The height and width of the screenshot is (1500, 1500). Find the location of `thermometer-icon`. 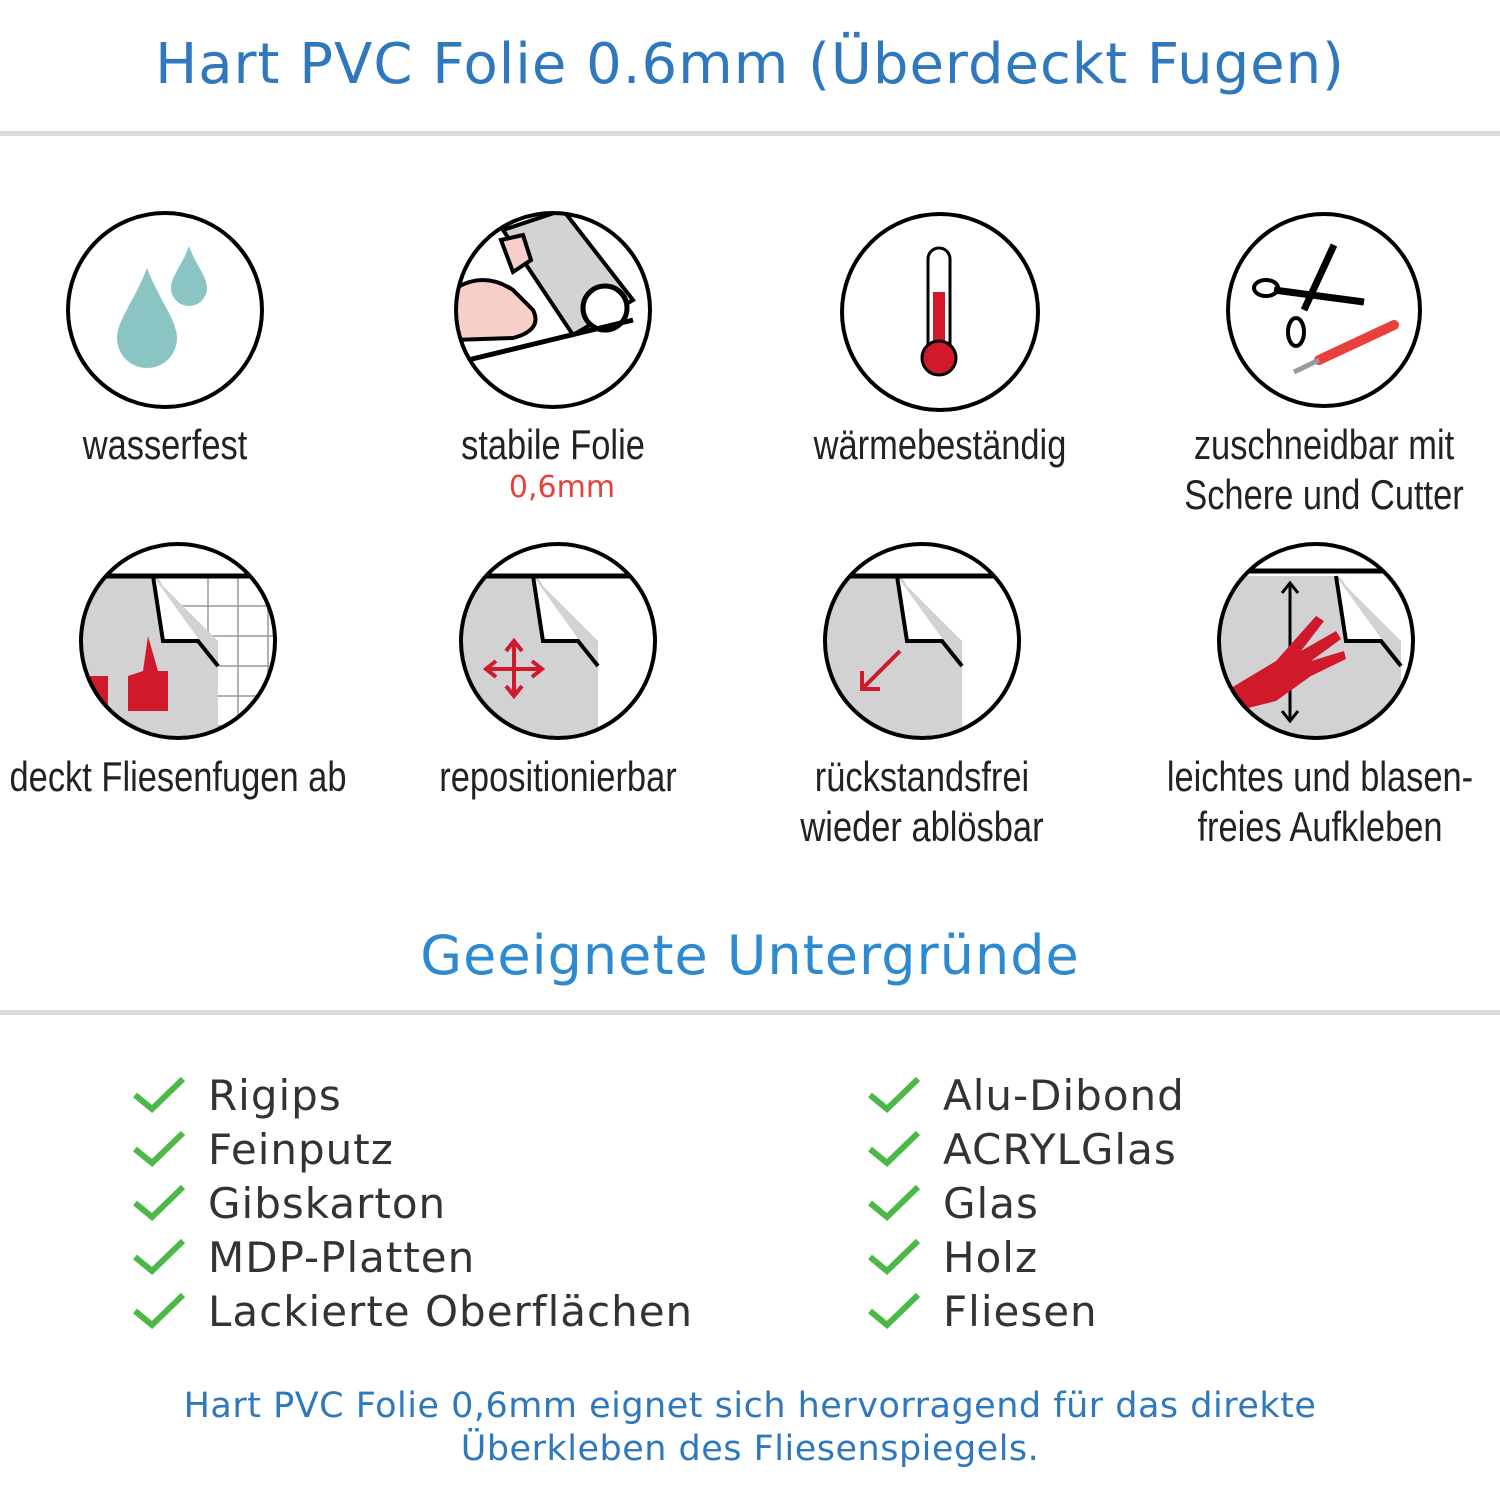

thermometer-icon is located at coordinates (940, 312).